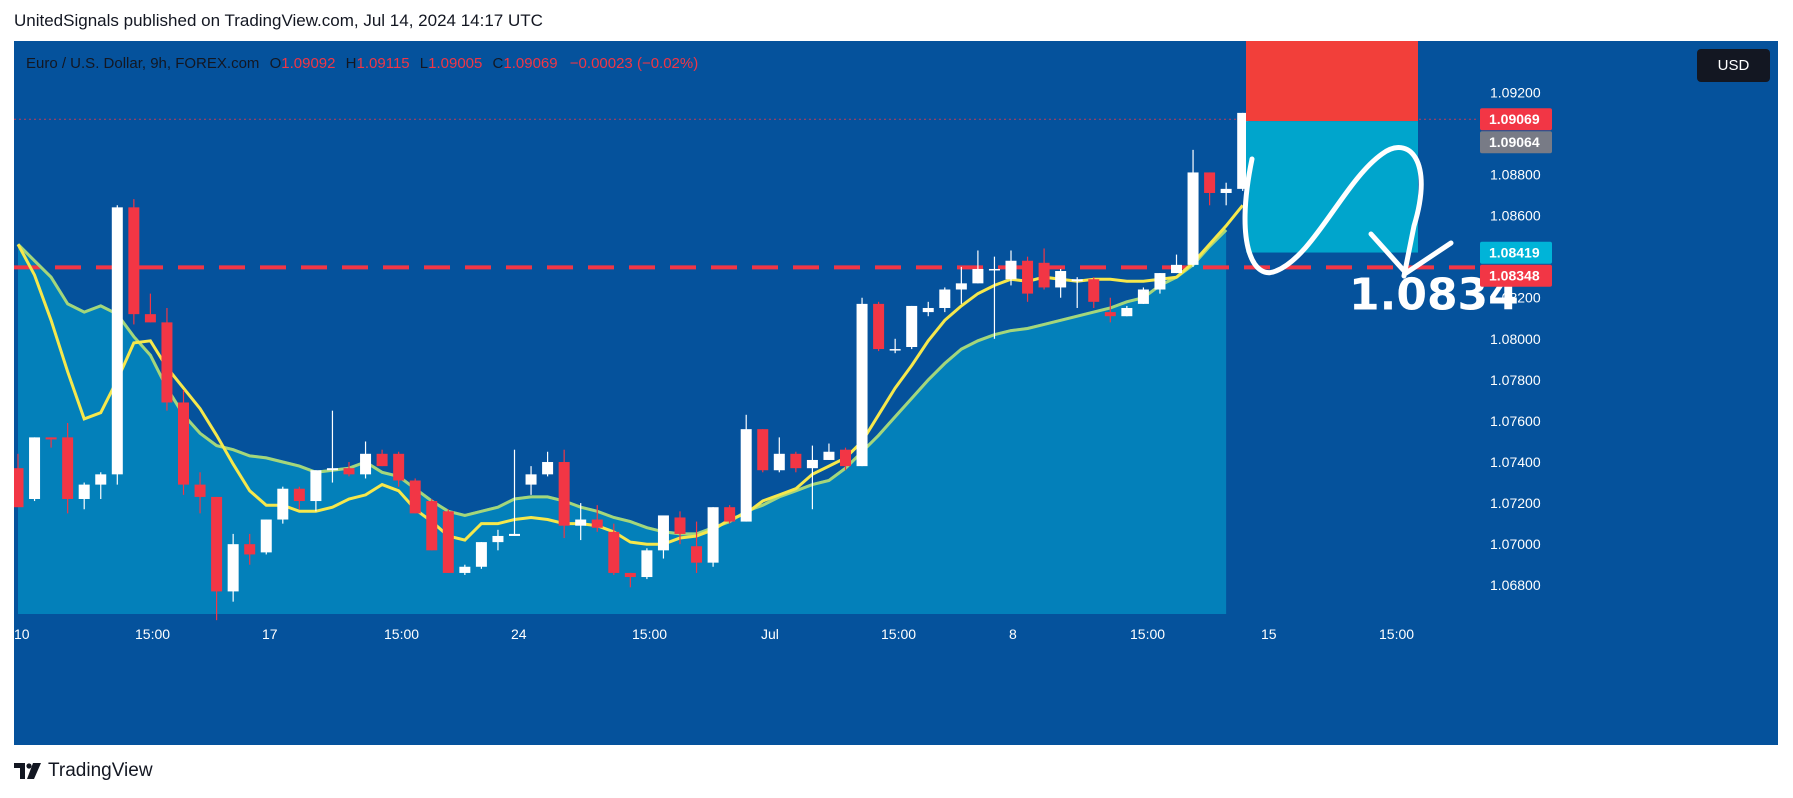  What do you see at coordinates (351, 63) in the screenshot?
I see `legend-high-label: H` at bounding box center [351, 63].